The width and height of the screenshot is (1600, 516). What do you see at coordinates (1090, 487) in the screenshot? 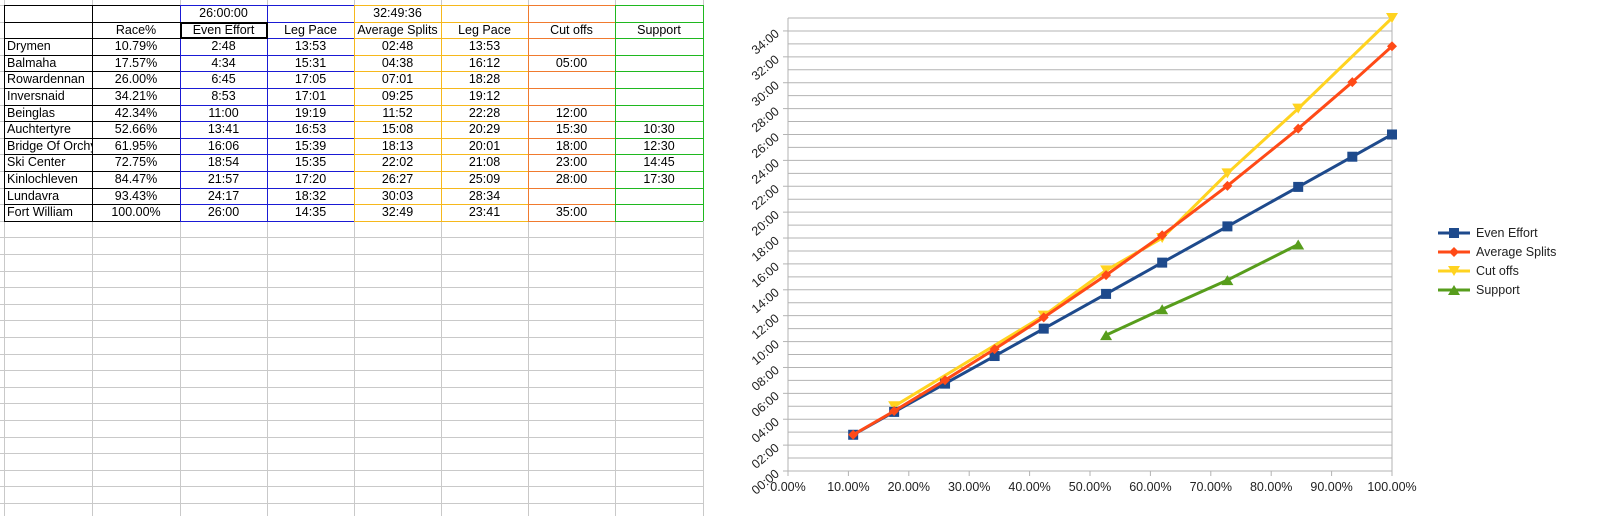
I see `x-tick-label: 50.00%` at bounding box center [1090, 487].